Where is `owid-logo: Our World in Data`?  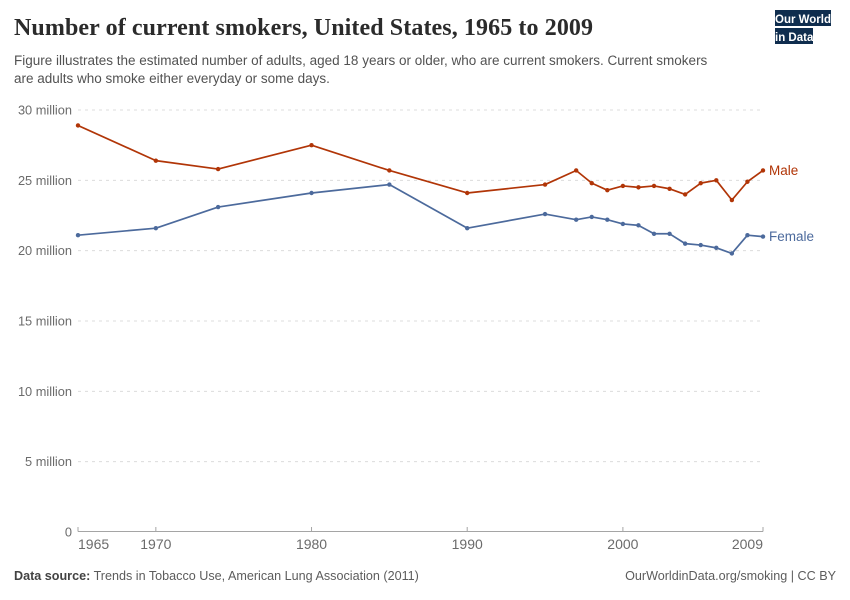 owid-logo: Our World in Data is located at coordinates (808, 31).